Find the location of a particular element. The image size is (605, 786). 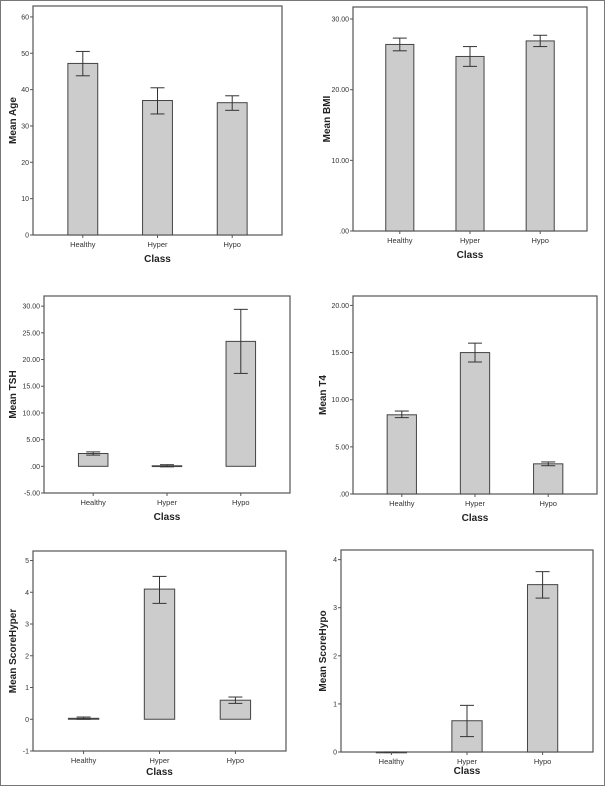

y-tick-label: 25.00 is located at coordinates (31, 333).